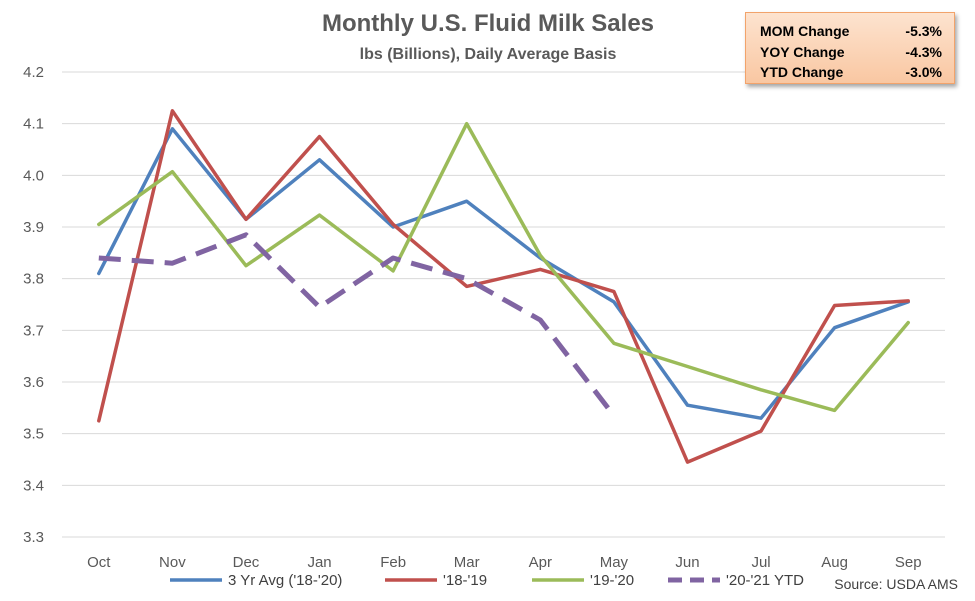  Describe the element at coordinates (802, 72) in the screenshot. I see `stat-label: YTD Change` at that location.